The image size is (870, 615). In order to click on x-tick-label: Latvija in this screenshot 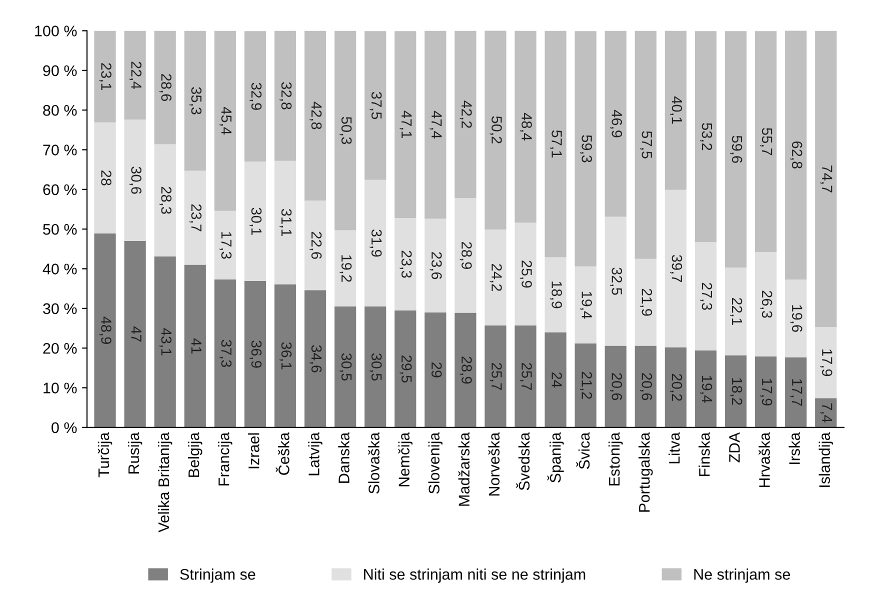, I will do `click(315, 454)`.